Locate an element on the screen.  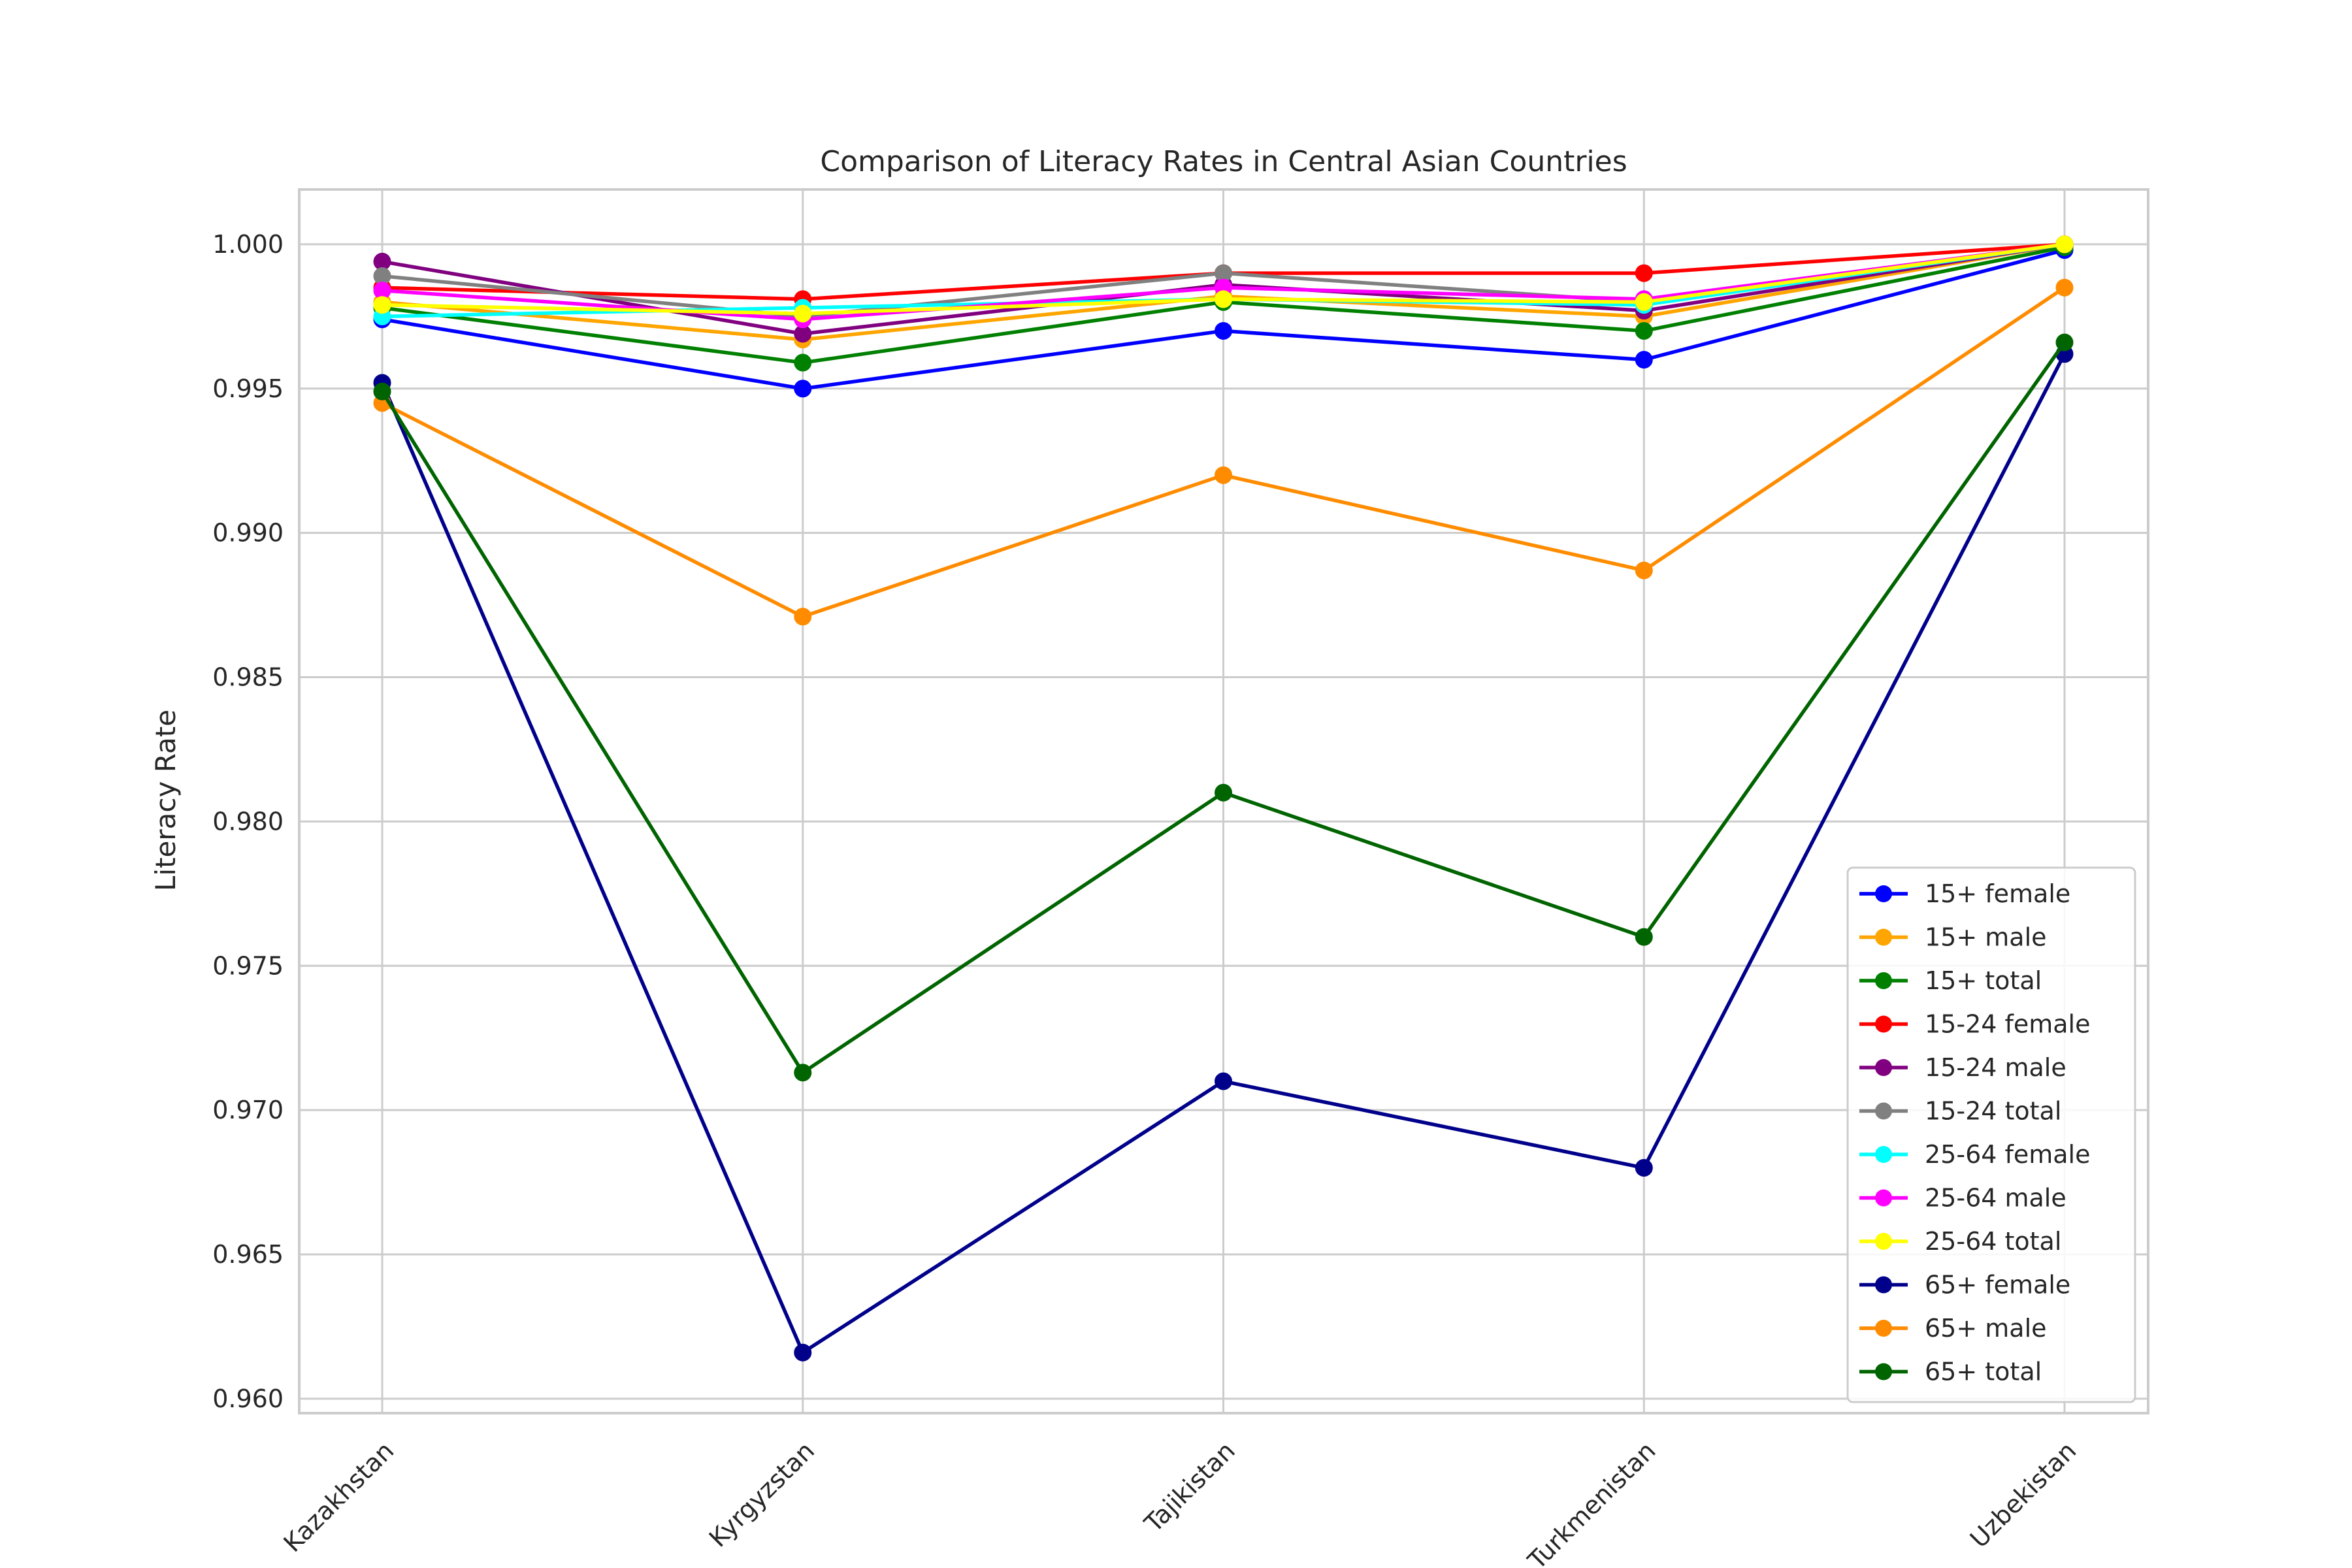
legend-item: 25-64 female is located at coordinates (1975, 1154).